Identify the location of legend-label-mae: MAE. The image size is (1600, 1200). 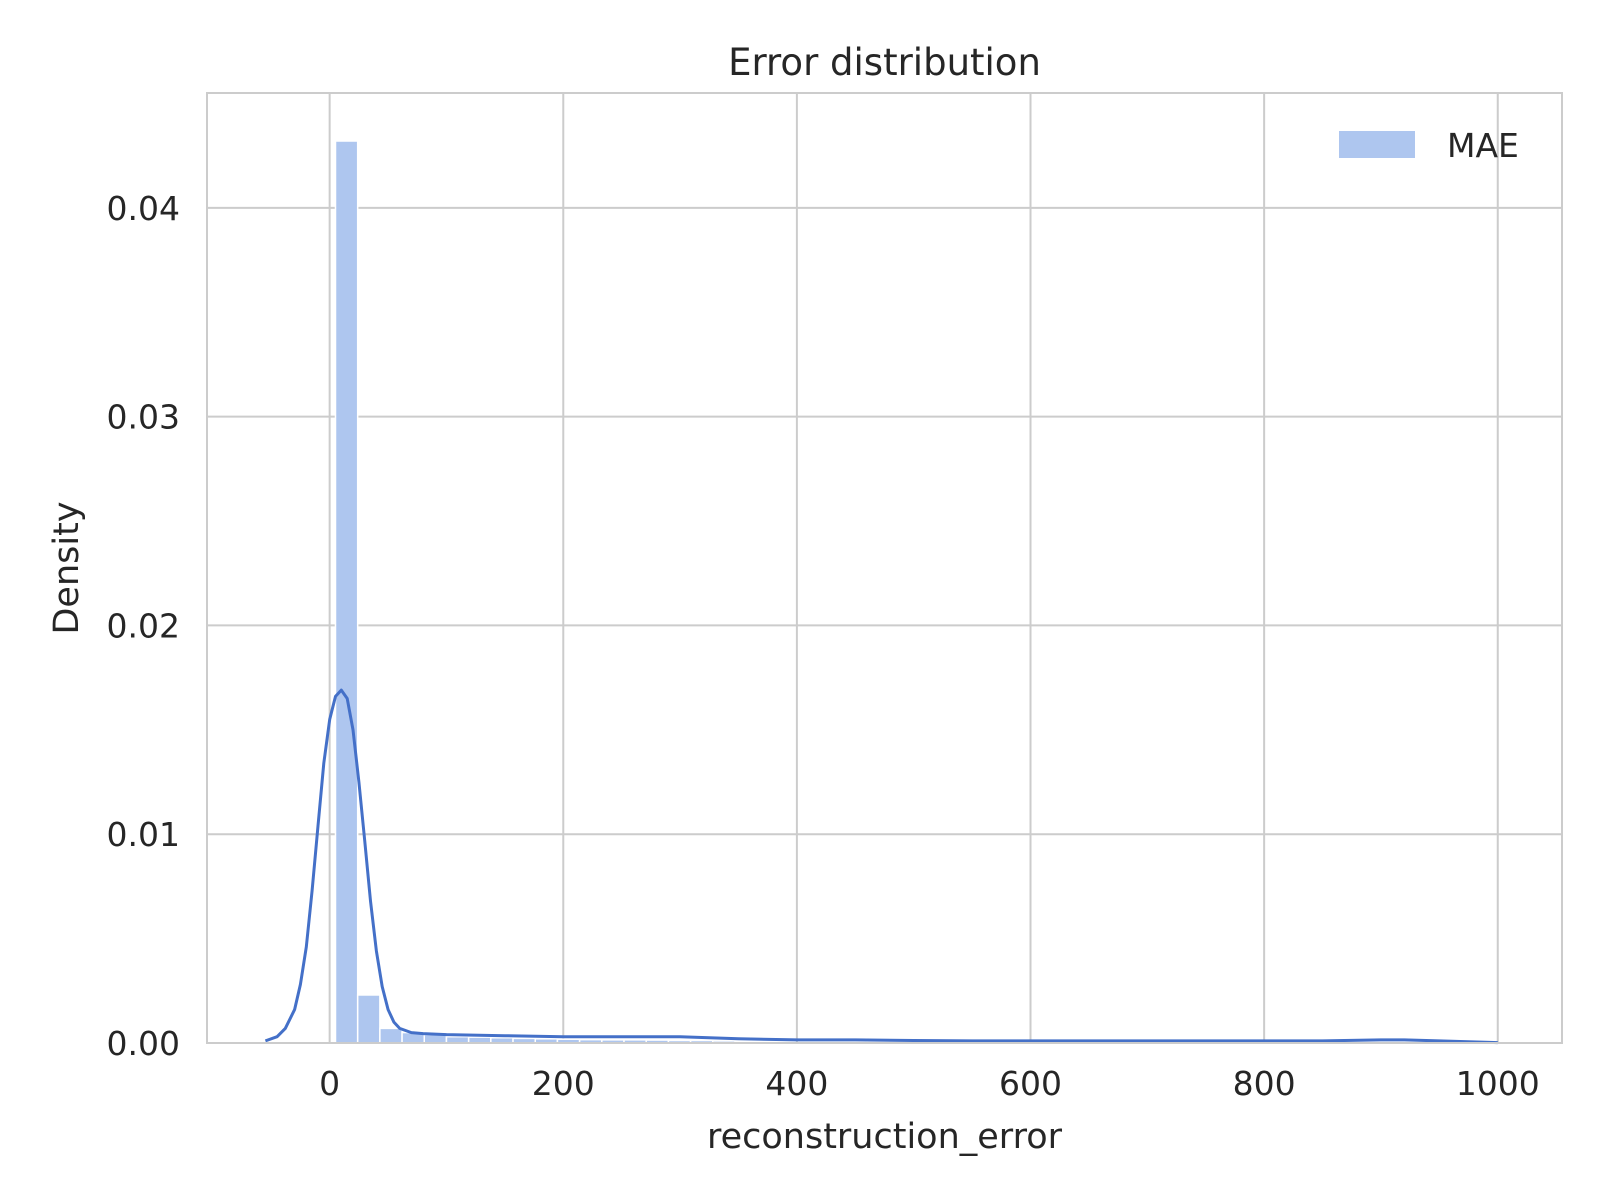
(1483, 145).